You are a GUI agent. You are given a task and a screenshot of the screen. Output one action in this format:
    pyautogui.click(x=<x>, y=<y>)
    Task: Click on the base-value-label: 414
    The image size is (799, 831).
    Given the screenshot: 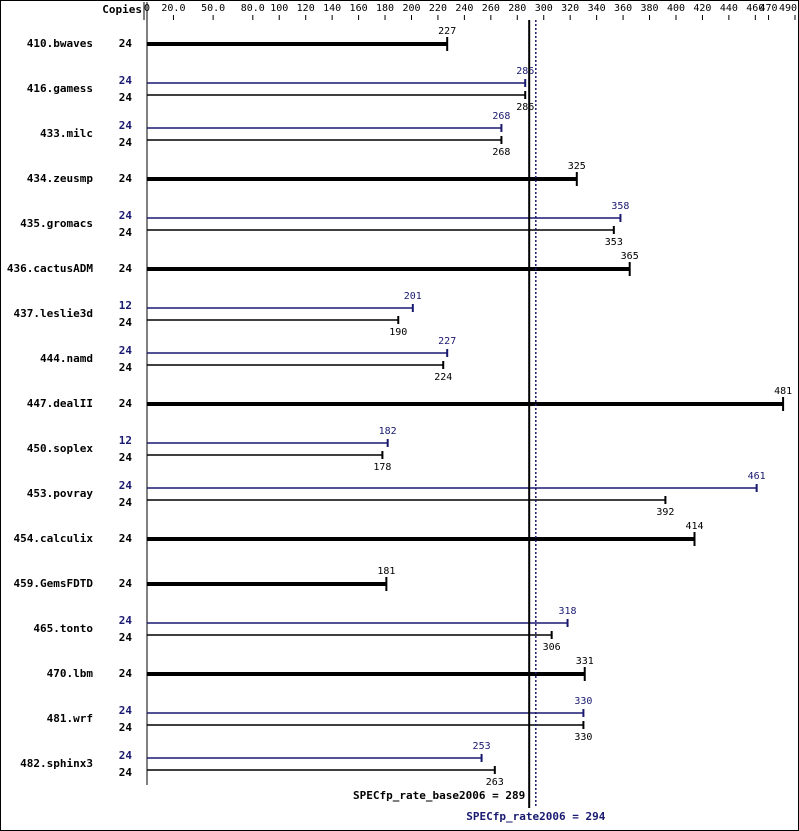 What is the action you would take?
    pyautogui.click(x=694, y=526)
    